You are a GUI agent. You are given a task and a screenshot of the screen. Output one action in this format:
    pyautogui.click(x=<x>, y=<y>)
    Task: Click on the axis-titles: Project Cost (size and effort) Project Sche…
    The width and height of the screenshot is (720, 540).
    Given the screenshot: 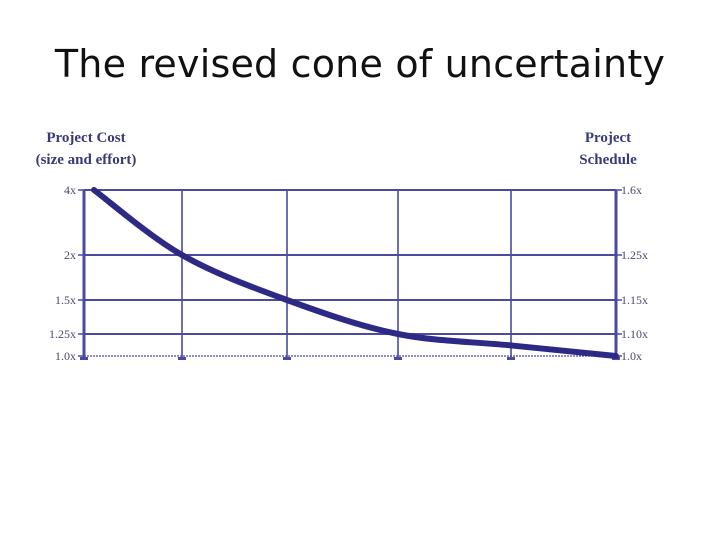 What is the action you would take?
    pyautogui.click(x=336, y=149)
    